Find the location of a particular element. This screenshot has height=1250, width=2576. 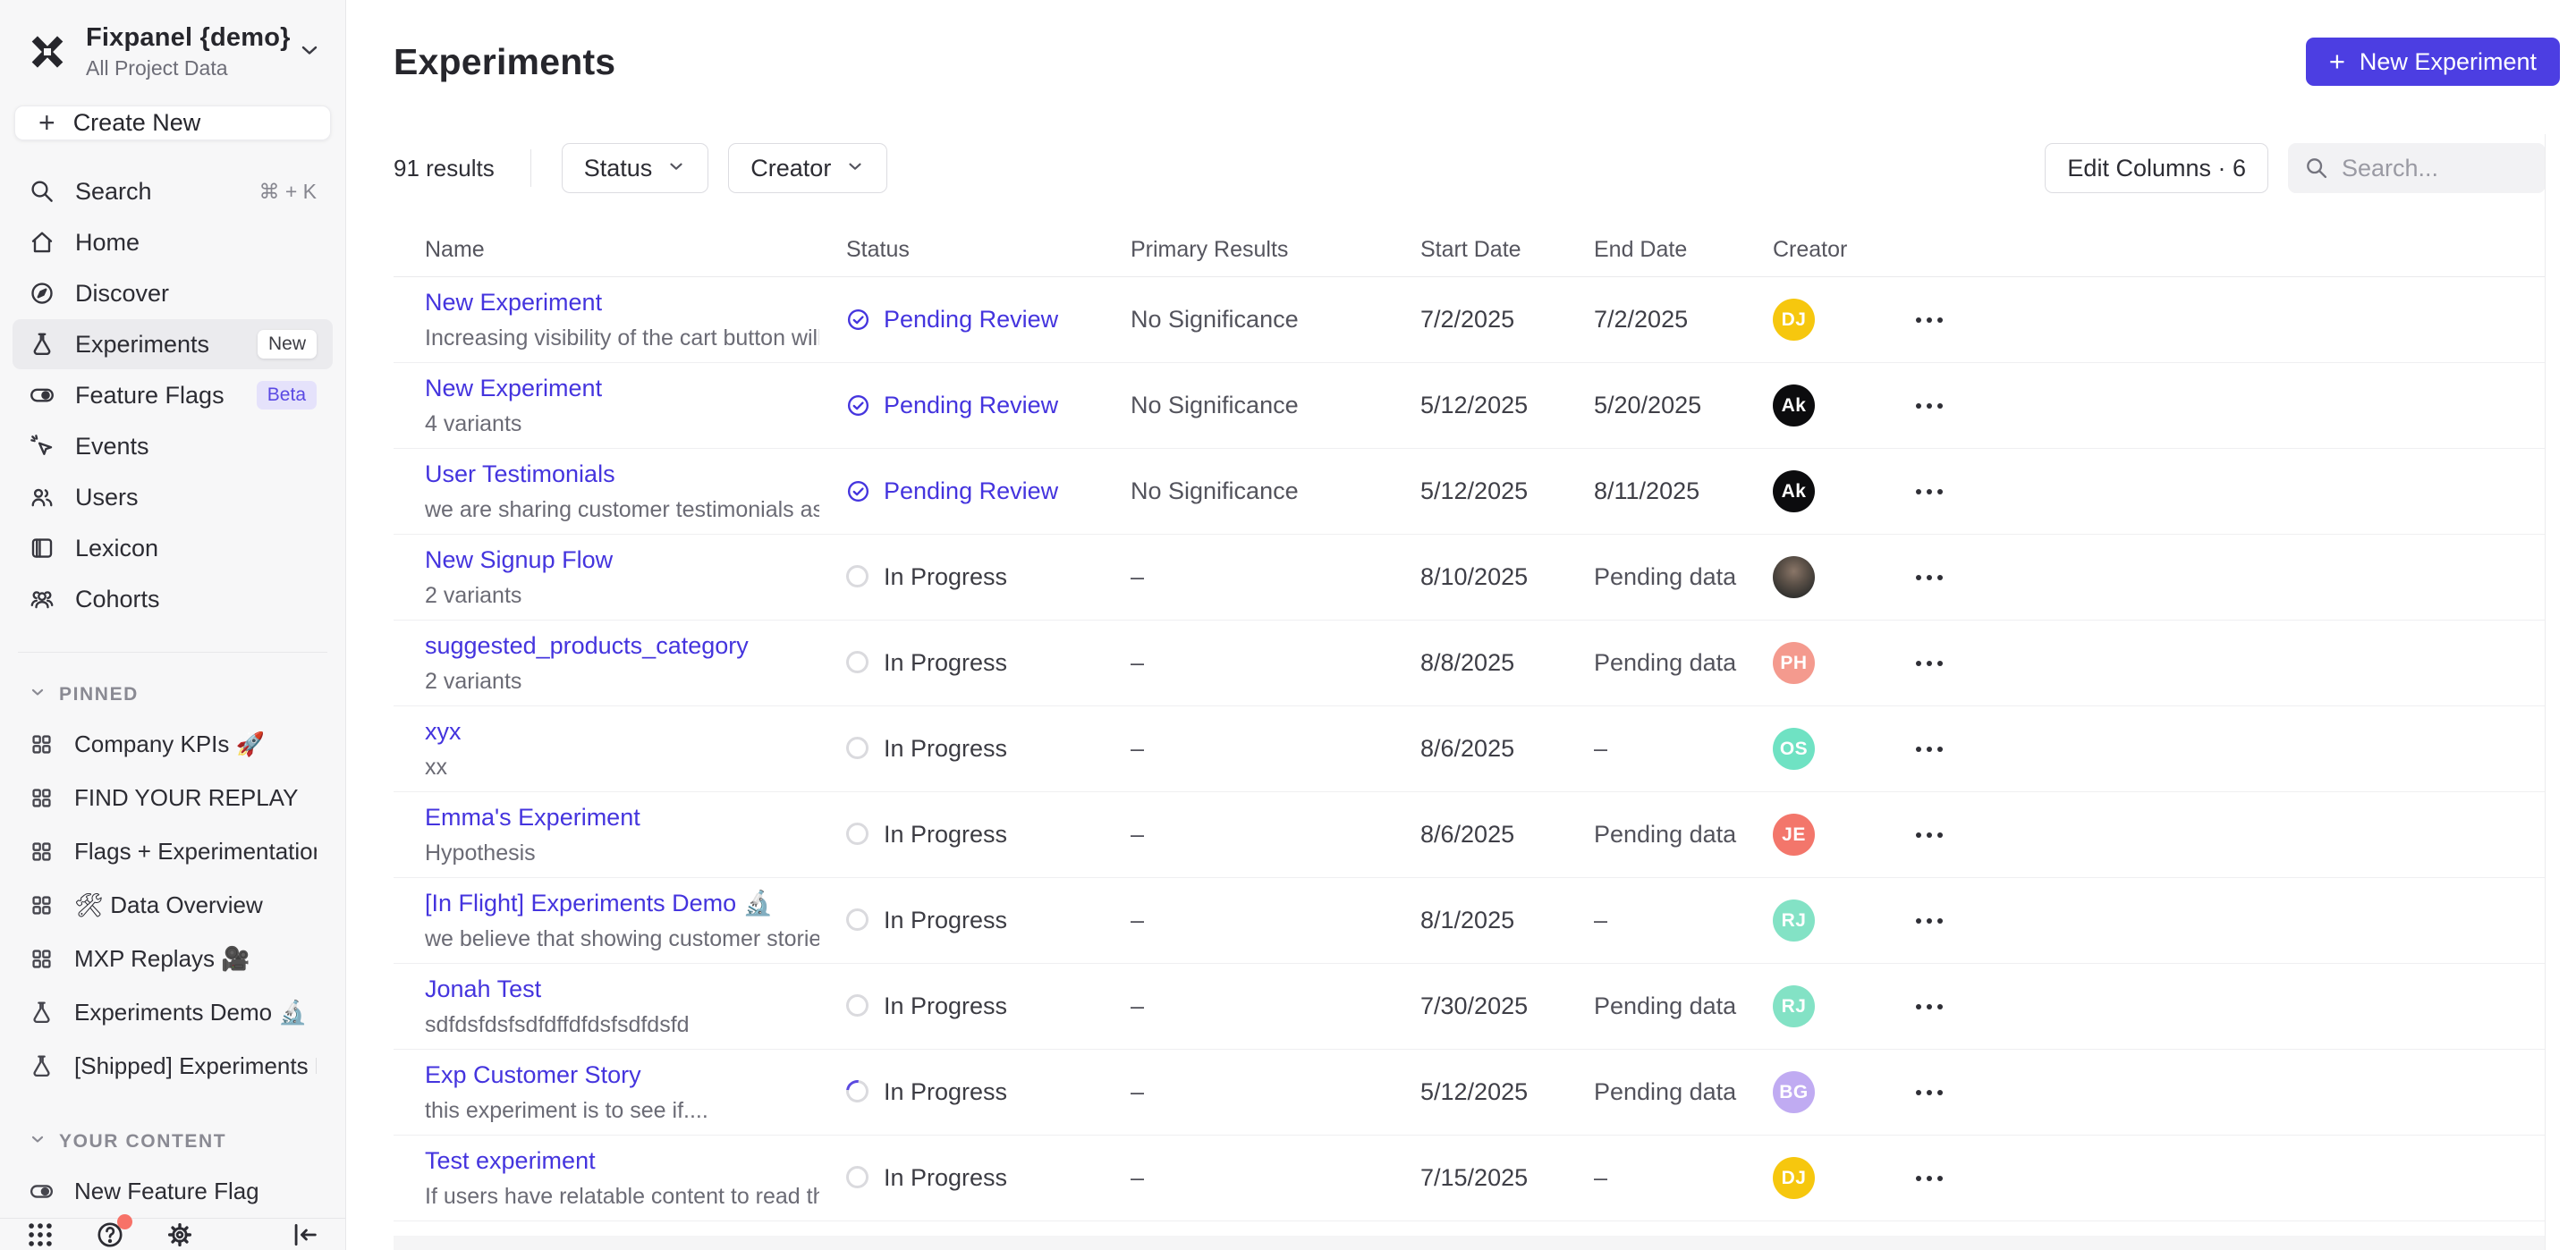

creator-avatar: OS is located at coordinates (1794, 749).